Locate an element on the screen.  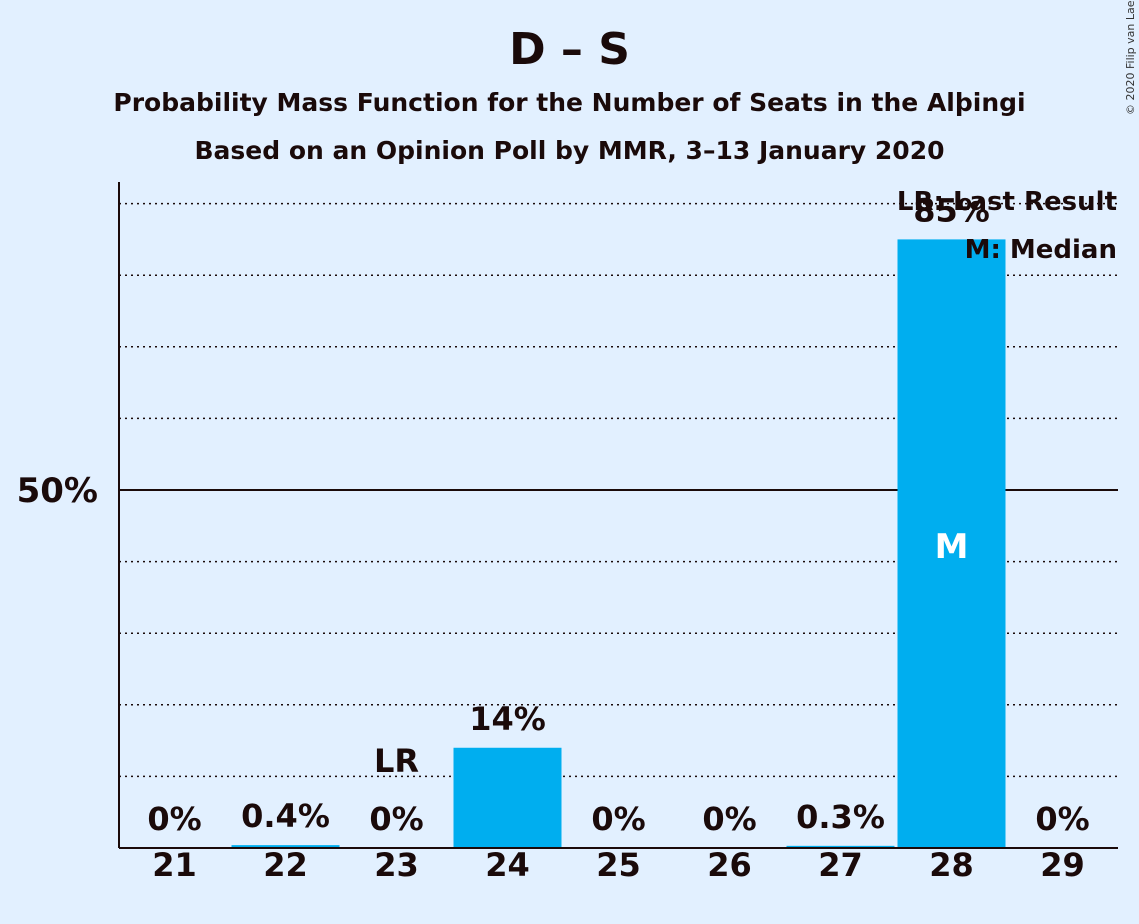
x-tick-label-29: 29 is located at coordinates (1062, 865).